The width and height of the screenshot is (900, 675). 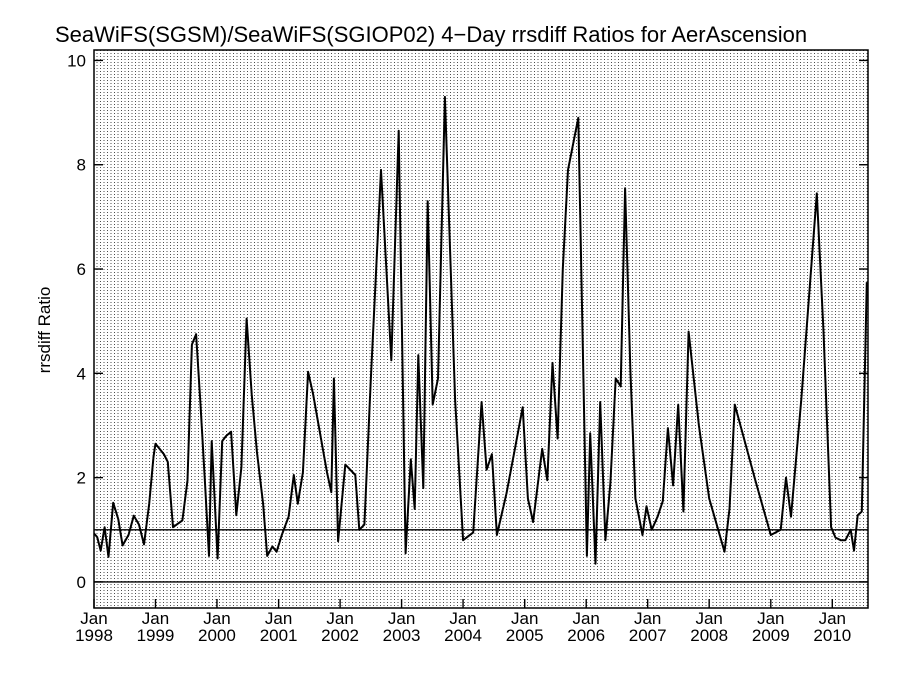 I want to click on y-axis-label: rrsdiff Ratio, so click(x=44, y=330).